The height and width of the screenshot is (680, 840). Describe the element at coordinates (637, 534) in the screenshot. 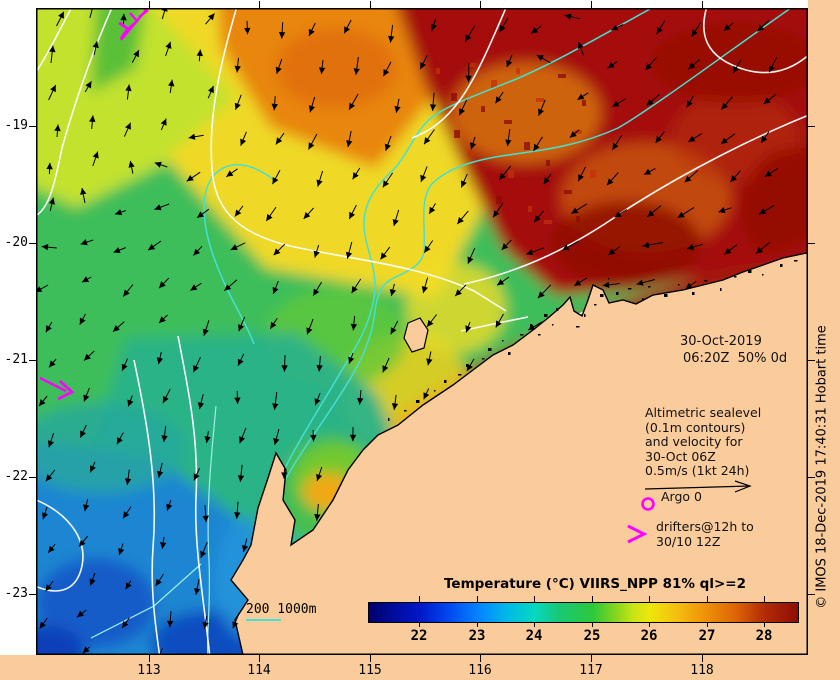

I see `drifter-legend-icon` at that location.